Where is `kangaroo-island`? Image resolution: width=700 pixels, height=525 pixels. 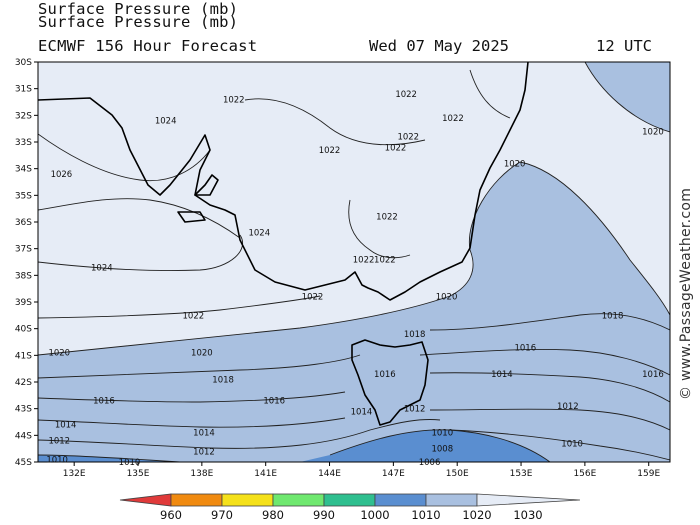
kangaroo-island is located at coordinates (191, 217).